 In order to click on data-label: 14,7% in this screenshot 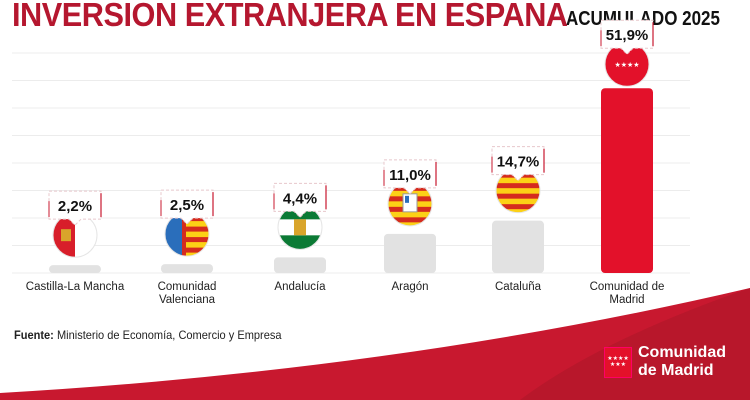, I will do `click(518, 162)`.